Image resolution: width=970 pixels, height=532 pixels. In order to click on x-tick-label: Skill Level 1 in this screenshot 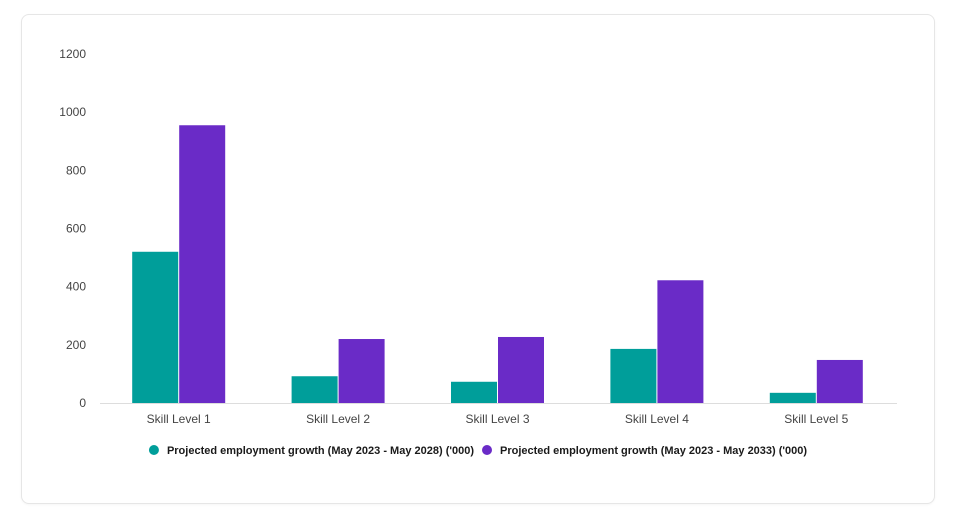, I will do `click(179, 419)`.